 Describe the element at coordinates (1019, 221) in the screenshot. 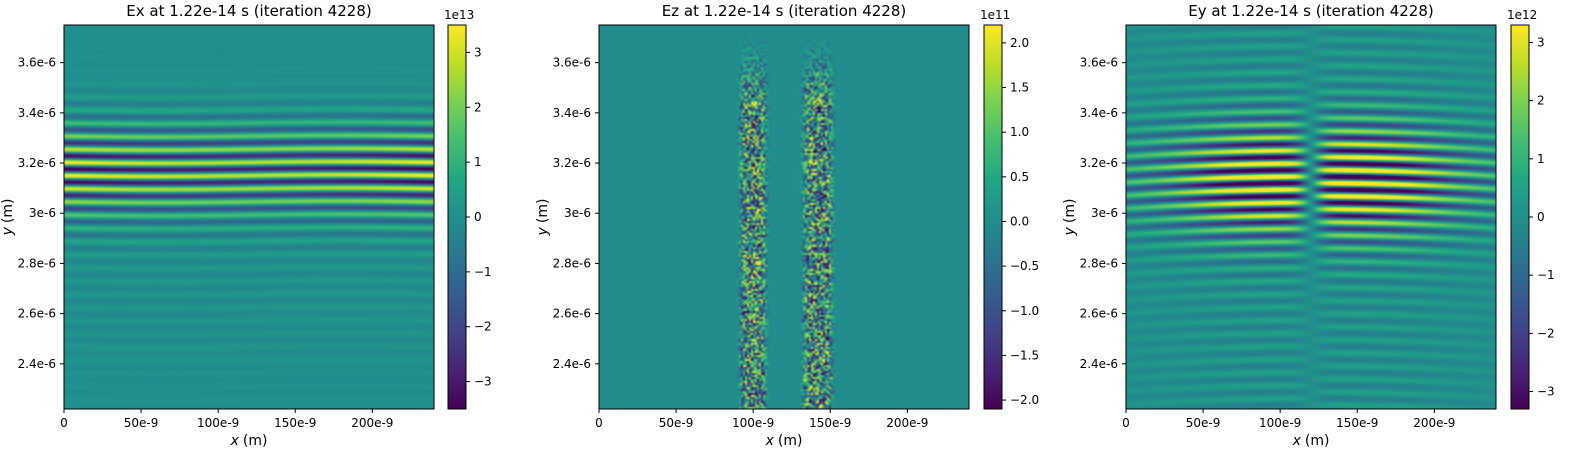

I see `colorbar-tick-label: 0.0` at that location.